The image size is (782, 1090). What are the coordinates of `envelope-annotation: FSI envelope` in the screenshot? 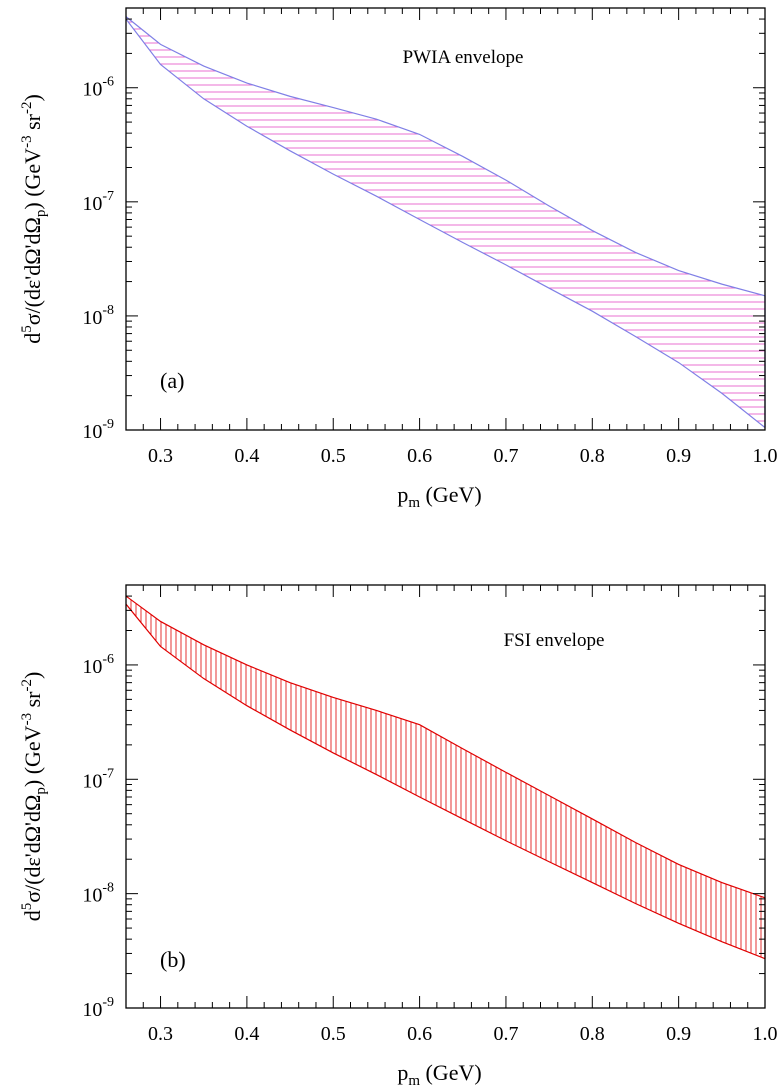 It's located at (554, 640).